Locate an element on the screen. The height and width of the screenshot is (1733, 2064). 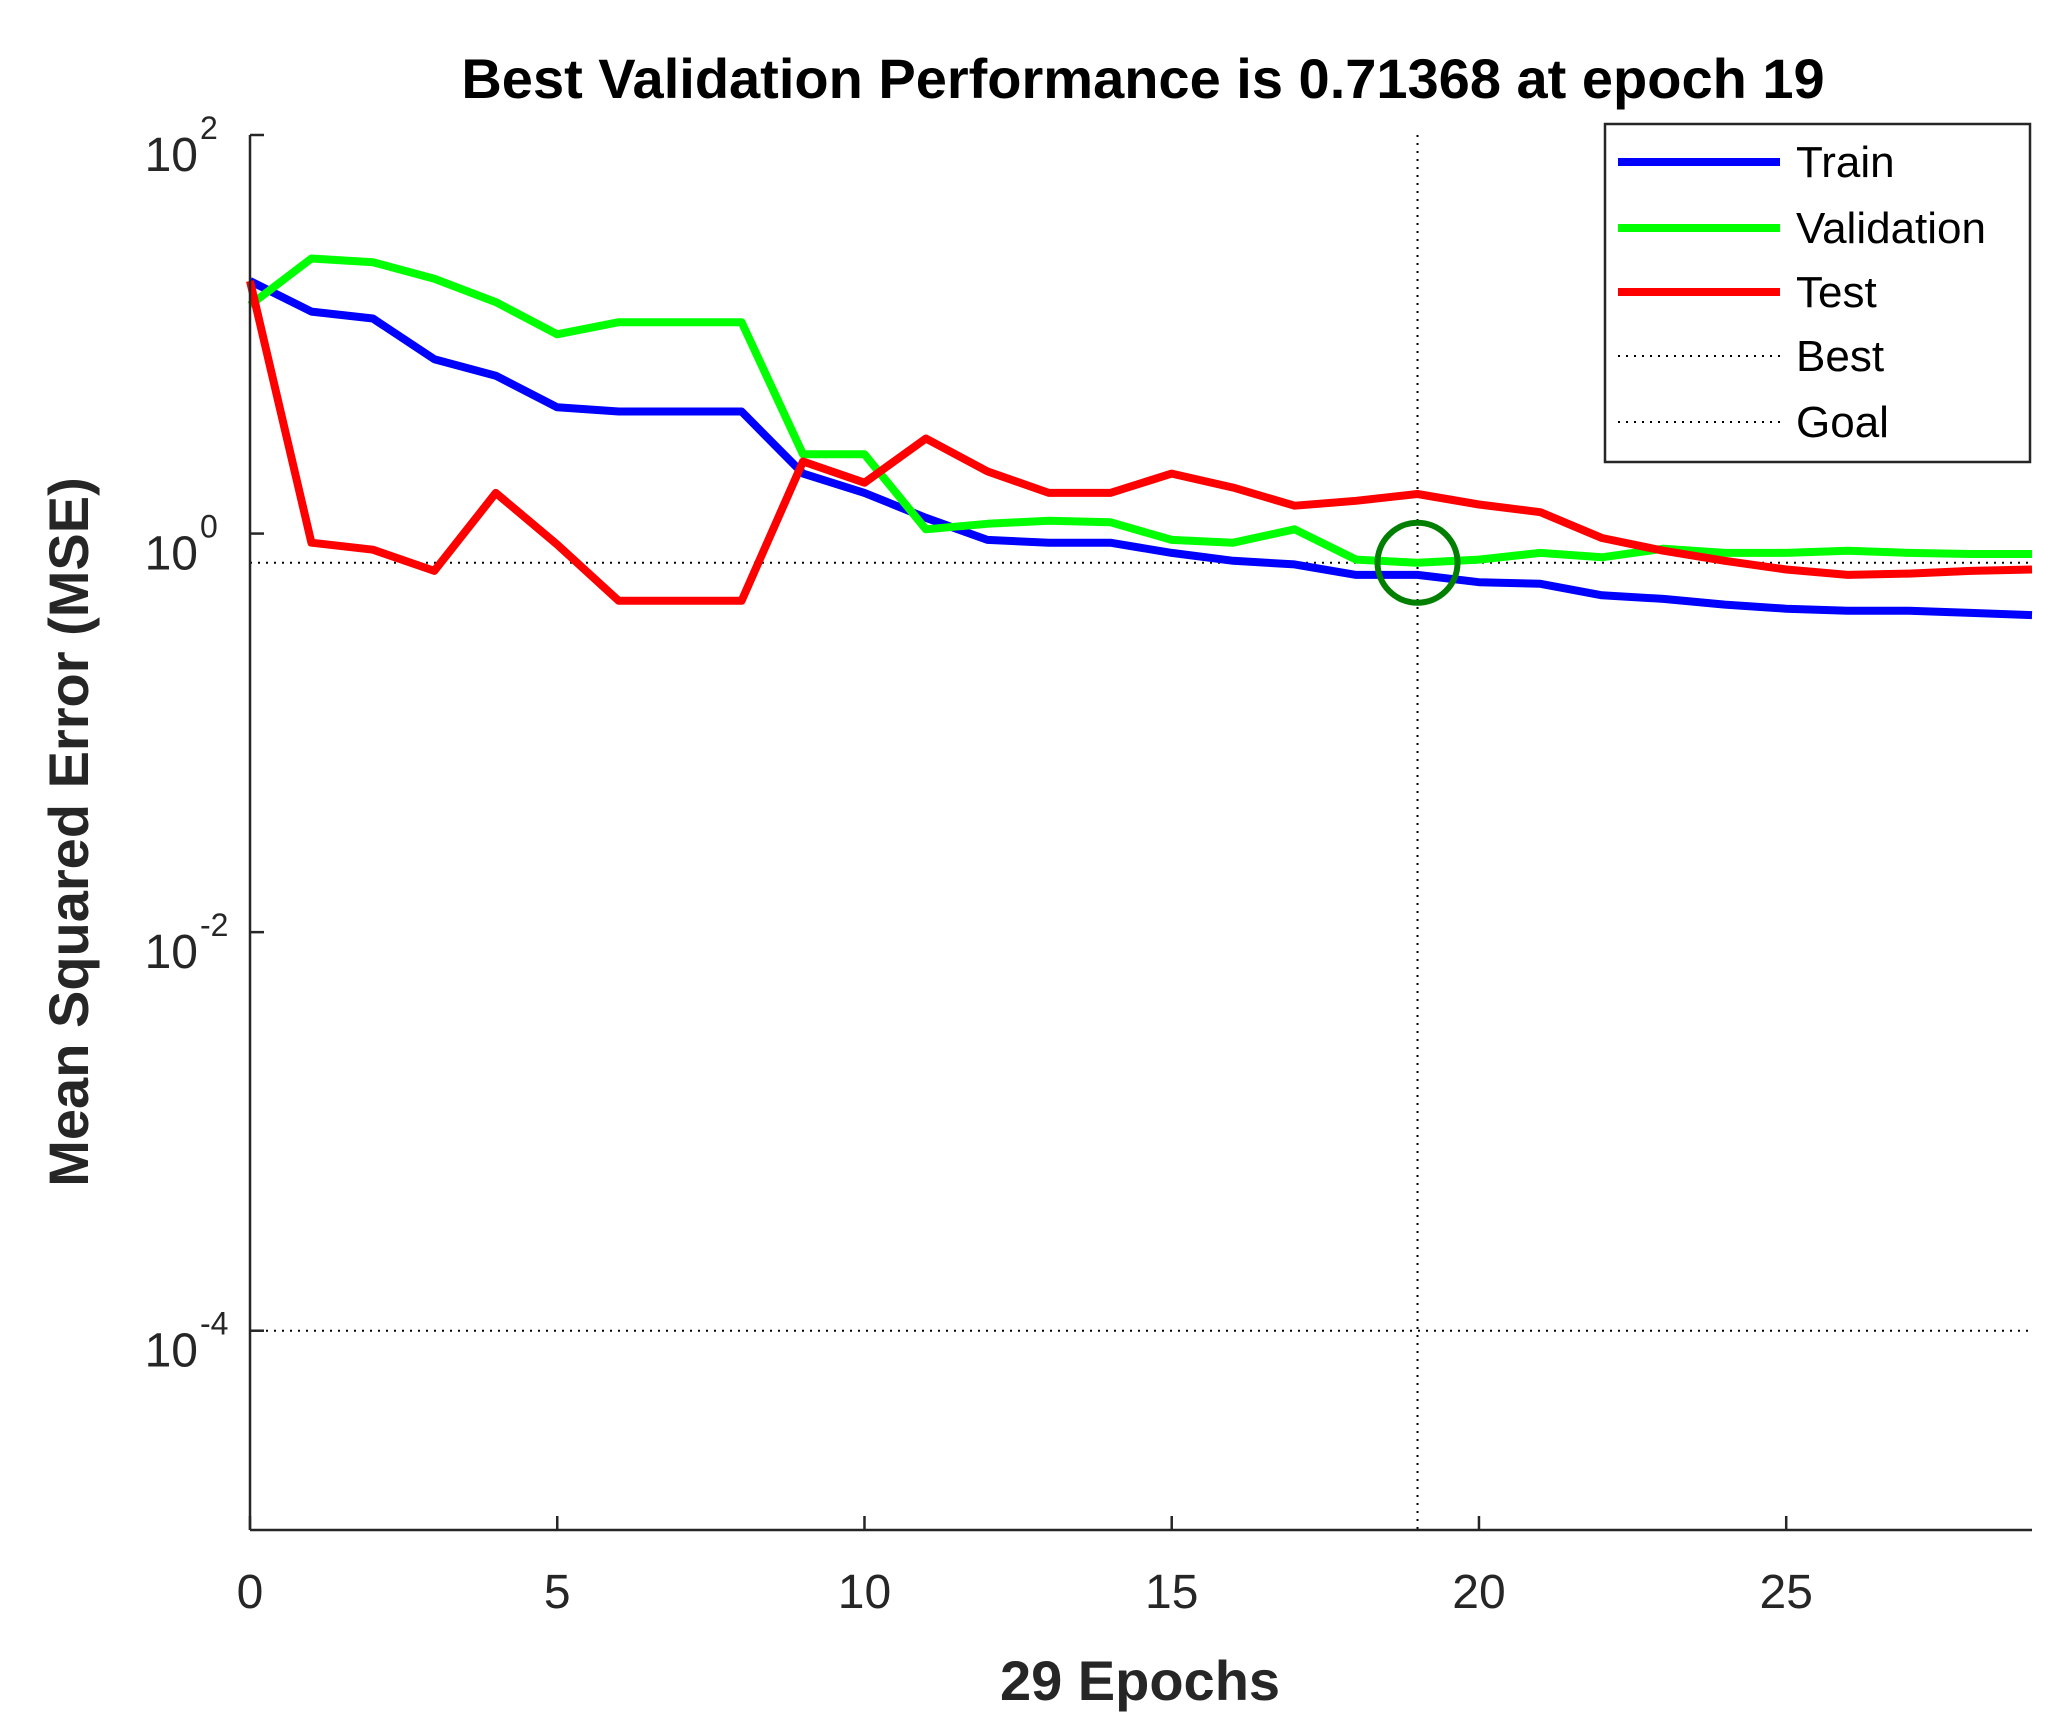
best-validation-marker is located at coordinates (1417, 562).